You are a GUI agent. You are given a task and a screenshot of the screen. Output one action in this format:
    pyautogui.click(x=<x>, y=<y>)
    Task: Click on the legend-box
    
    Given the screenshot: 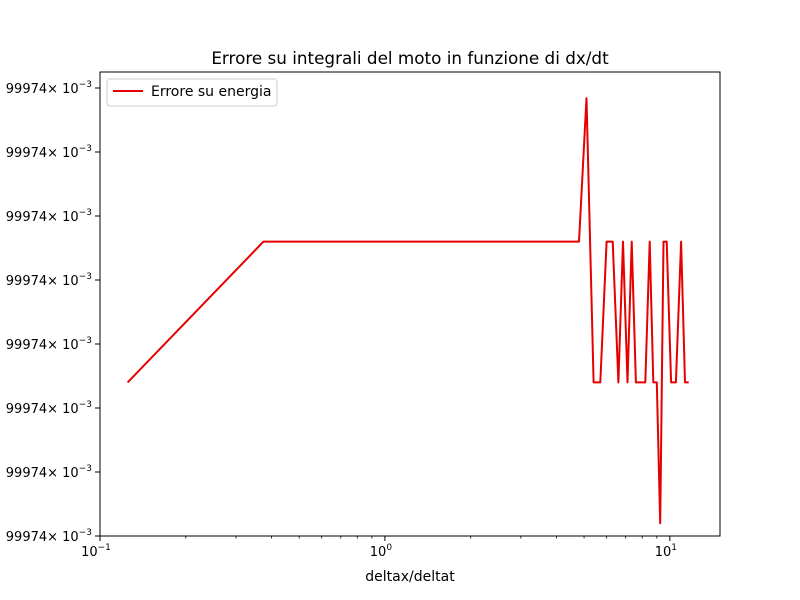 What is the action you would take?
    pyautogui.click(x=192, y=92)
    